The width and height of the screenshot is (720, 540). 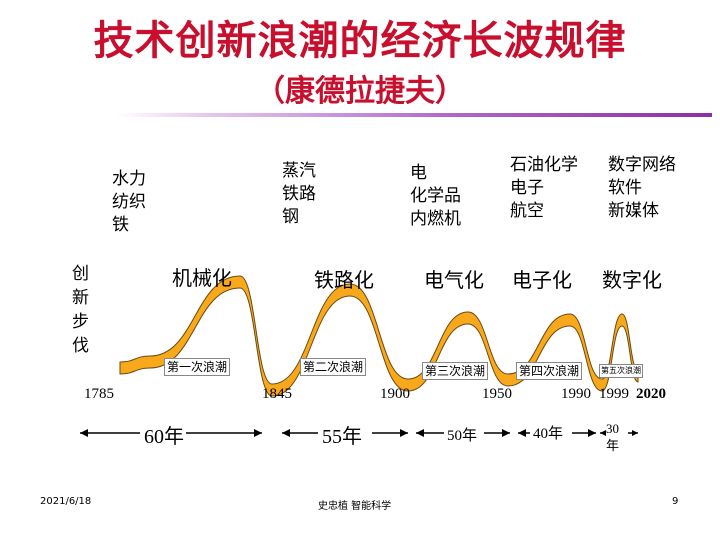 What do you see at coordinates (642, 188) in the screenshot?
I see `wave5-technologies: 数字网络 软件 新媒体` at bounding box center [642, 188].